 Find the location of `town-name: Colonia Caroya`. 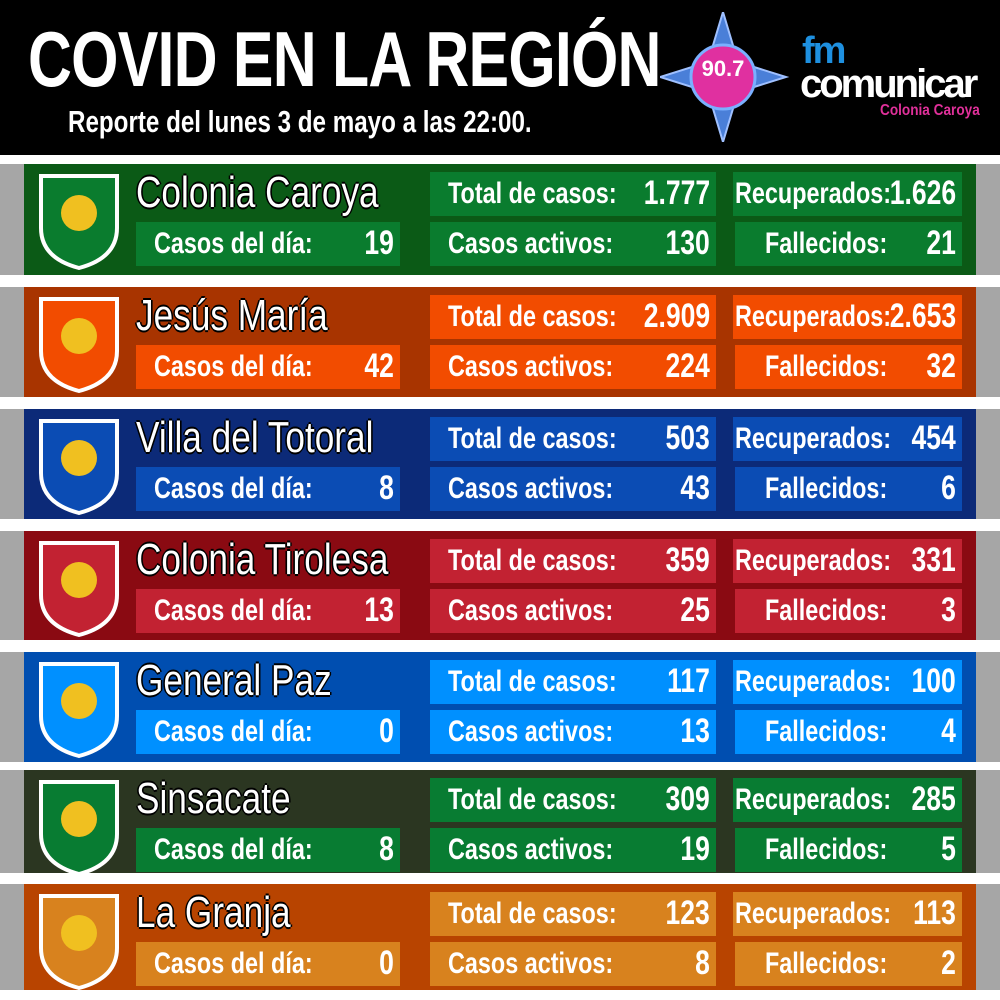

town-name: Colonia Caroya is located at coordinates (257, 192).